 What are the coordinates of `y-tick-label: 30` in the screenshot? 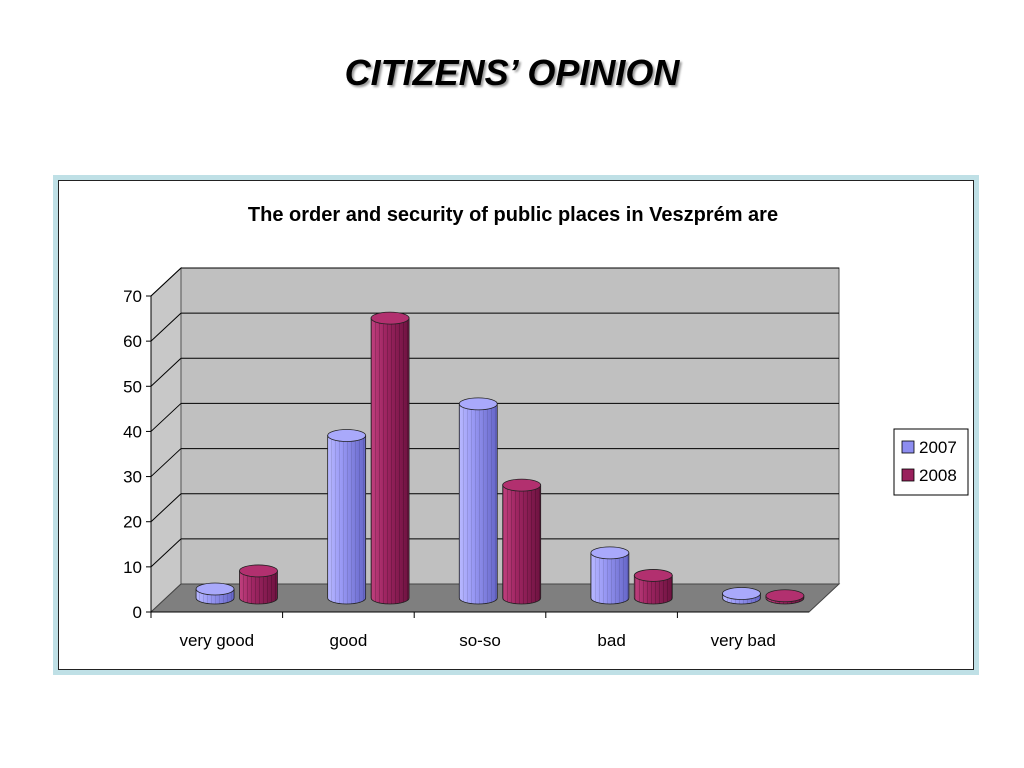 It's located at (132, 477).